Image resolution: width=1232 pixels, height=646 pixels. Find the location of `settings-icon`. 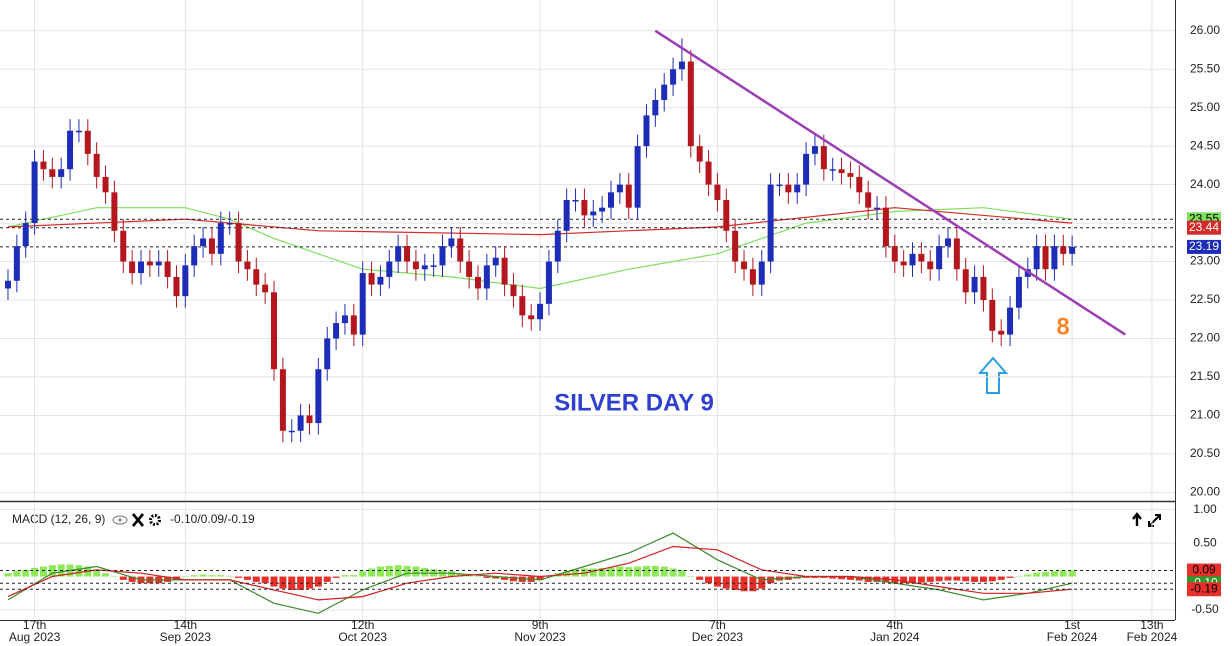

settings-icon is located at coordinates (155, 520).